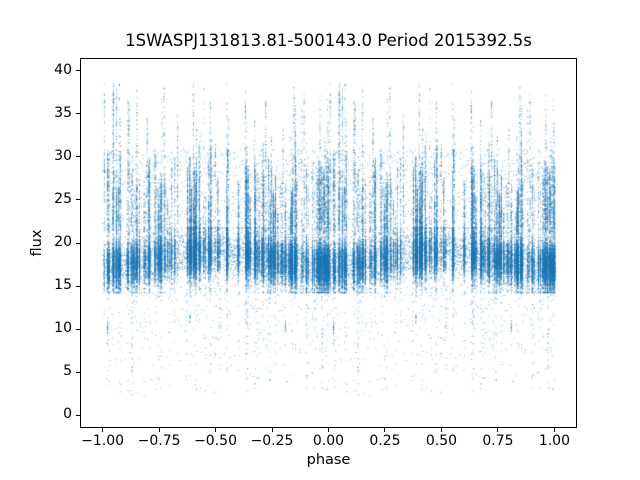  I want to click on x-tick-label: 0.00, so click(328, 441).